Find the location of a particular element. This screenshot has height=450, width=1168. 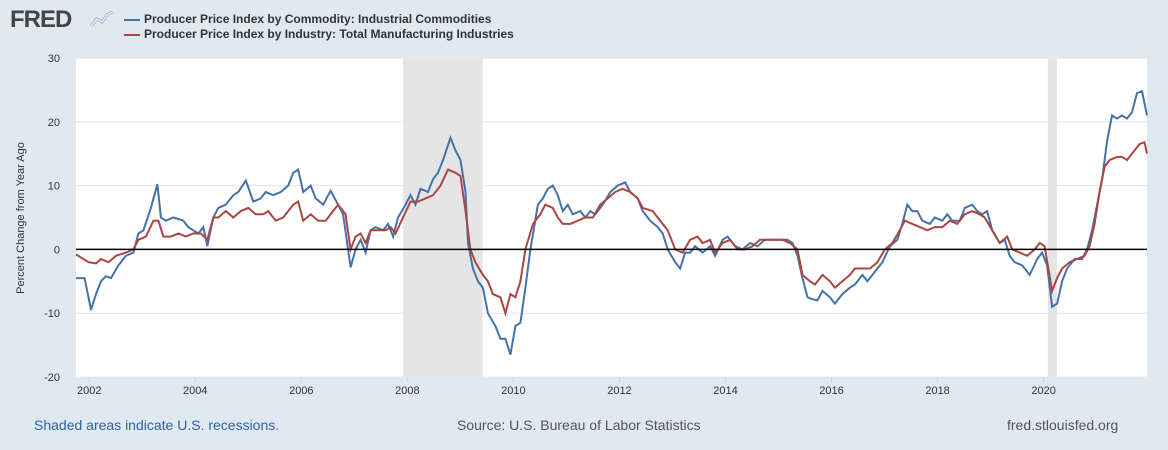

x-axis-ticks: 2002 2004 2006 2008 2010 2012 2014 2016 2018 2020 is located at coordinates (566, 387).